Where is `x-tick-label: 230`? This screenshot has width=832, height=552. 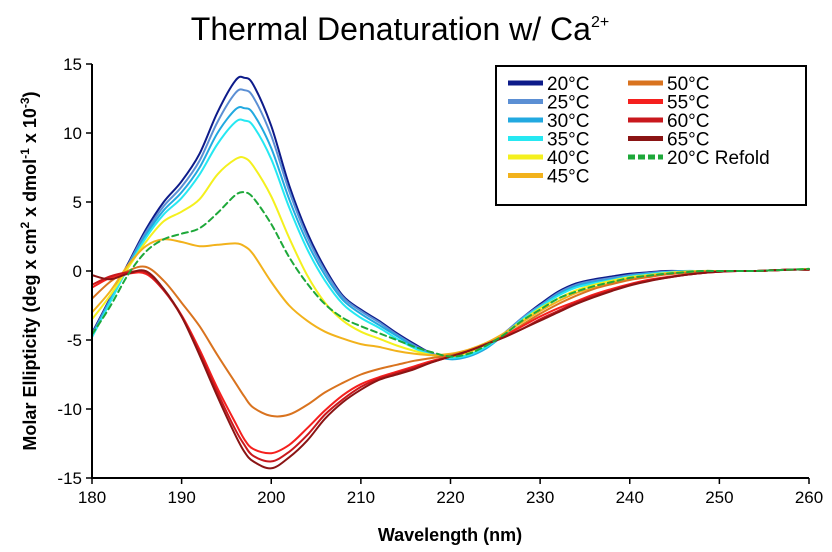
x-tick-label: 230 is located at coordinates (540, 497).